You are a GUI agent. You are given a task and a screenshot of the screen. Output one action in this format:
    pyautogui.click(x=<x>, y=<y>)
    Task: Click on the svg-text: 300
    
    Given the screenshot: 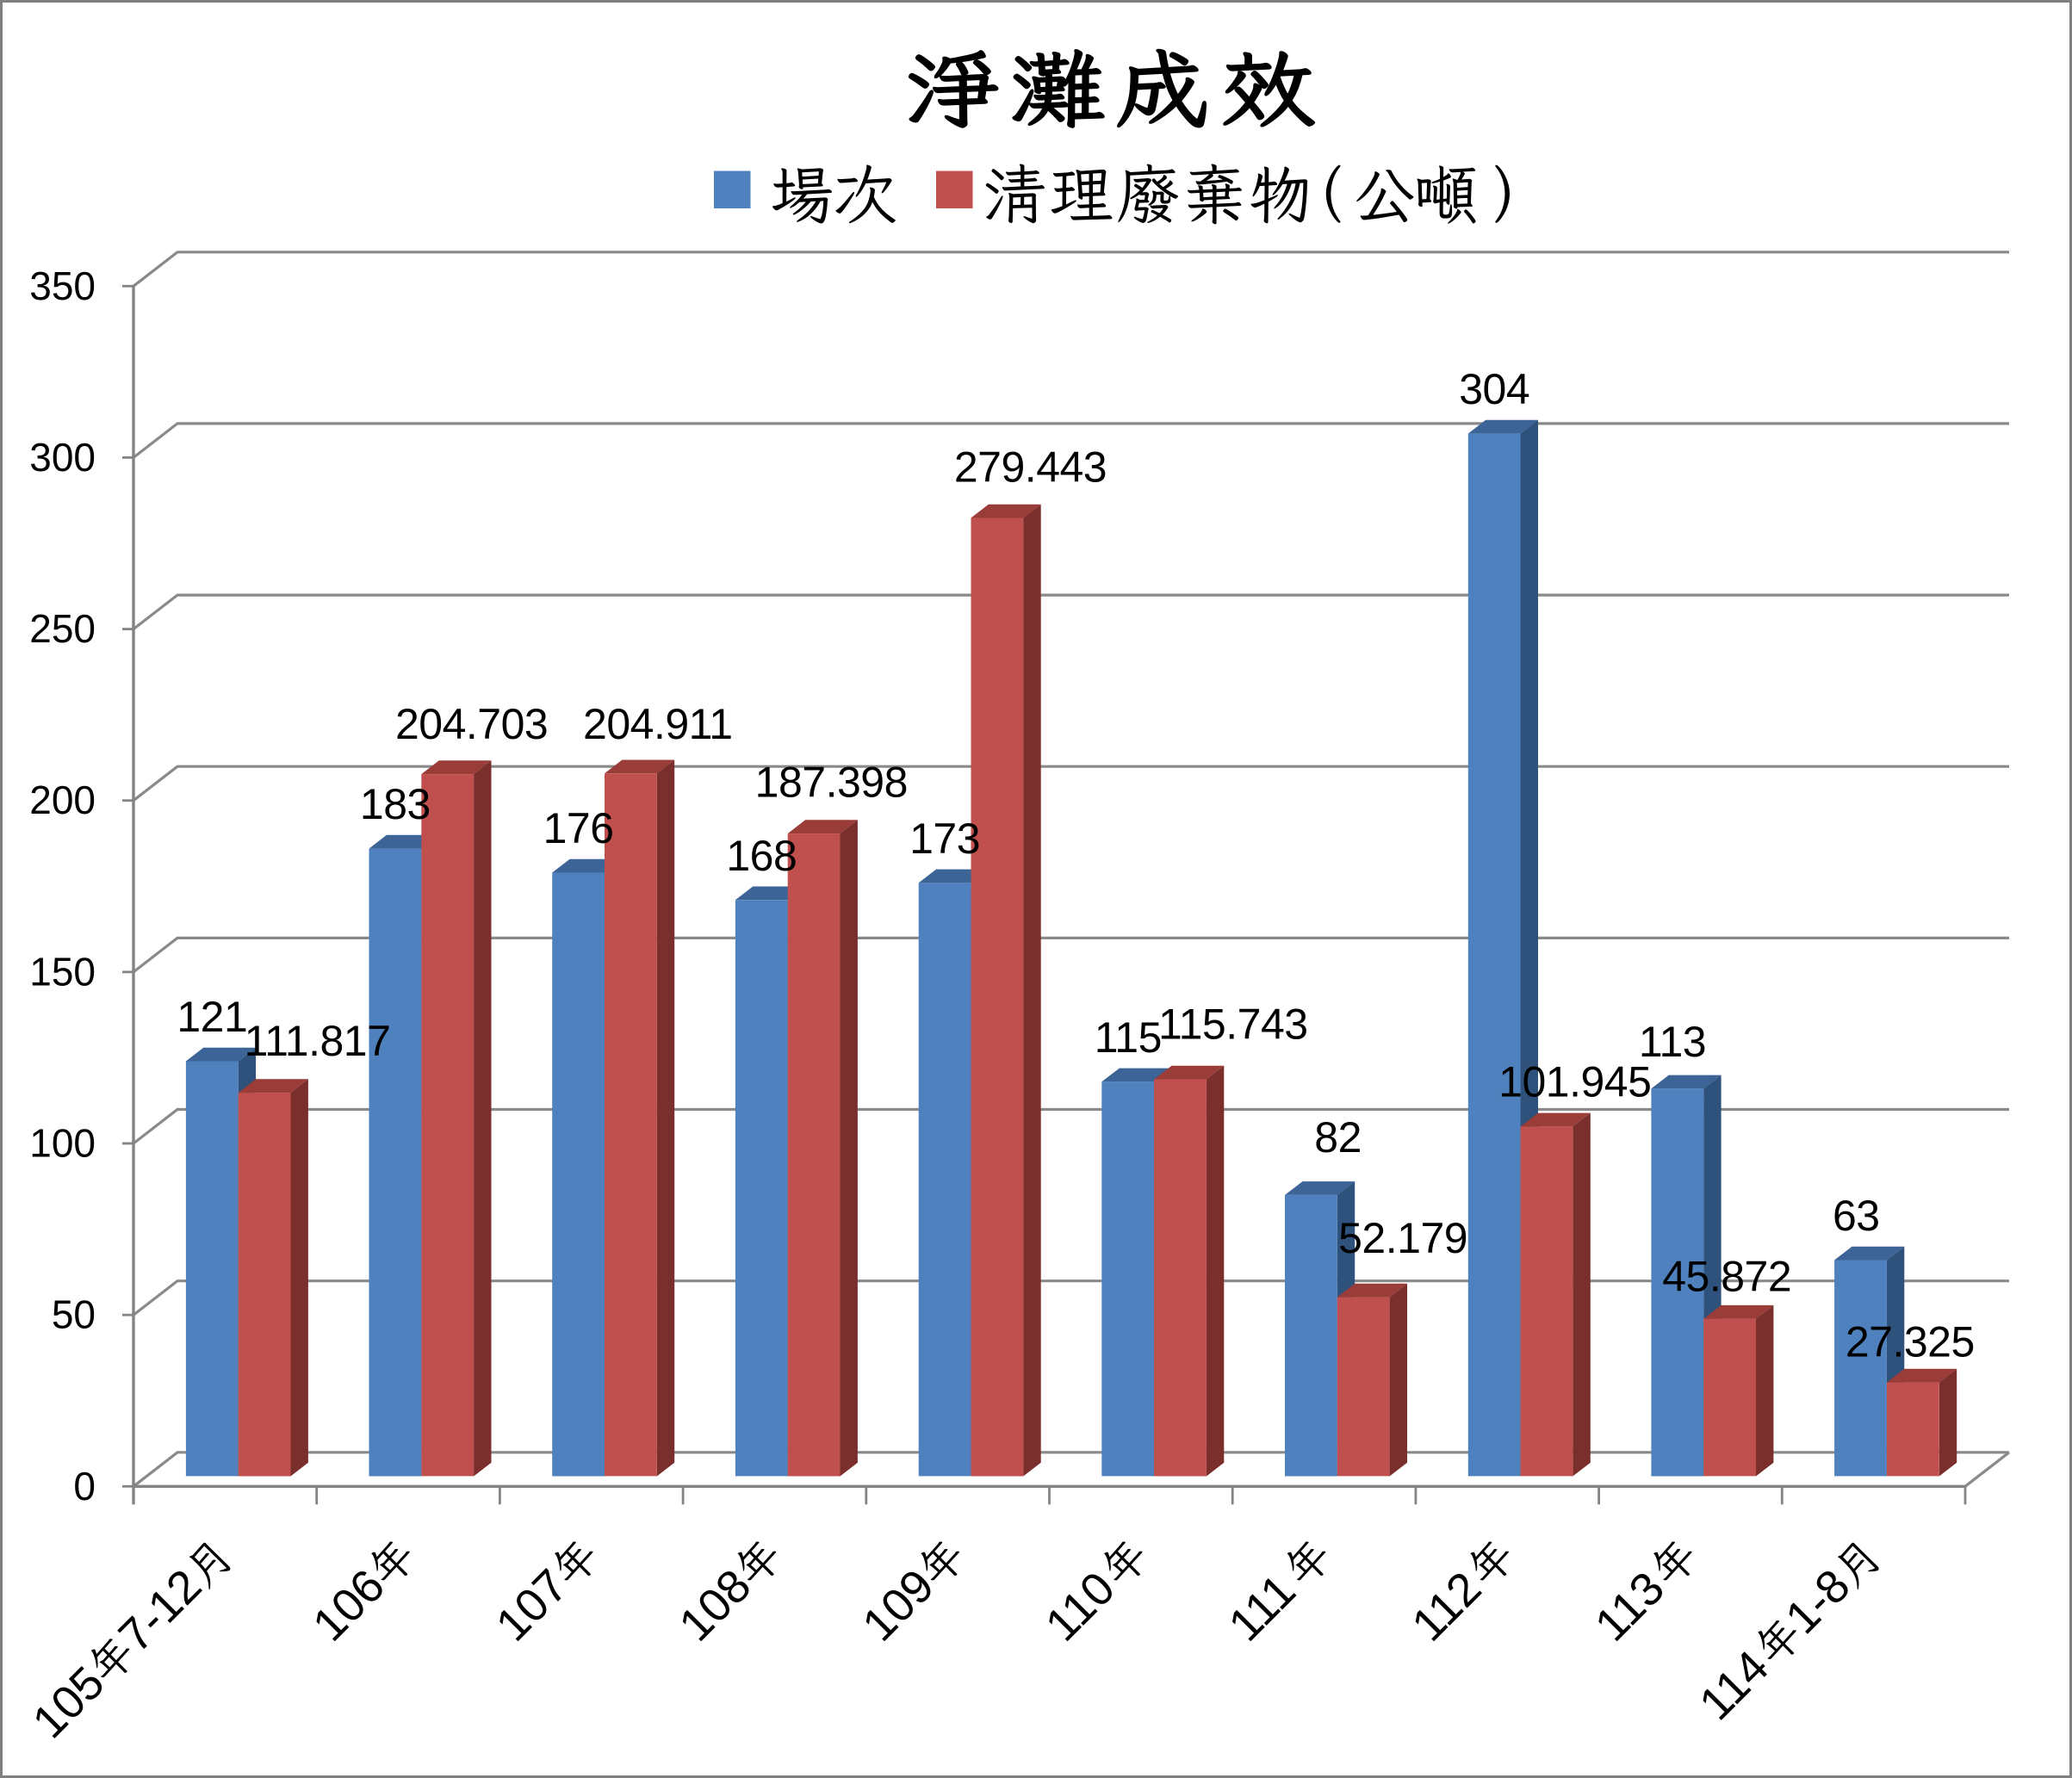 What is the action you would take?
    pyautogui.click(x=62, y=457)
    